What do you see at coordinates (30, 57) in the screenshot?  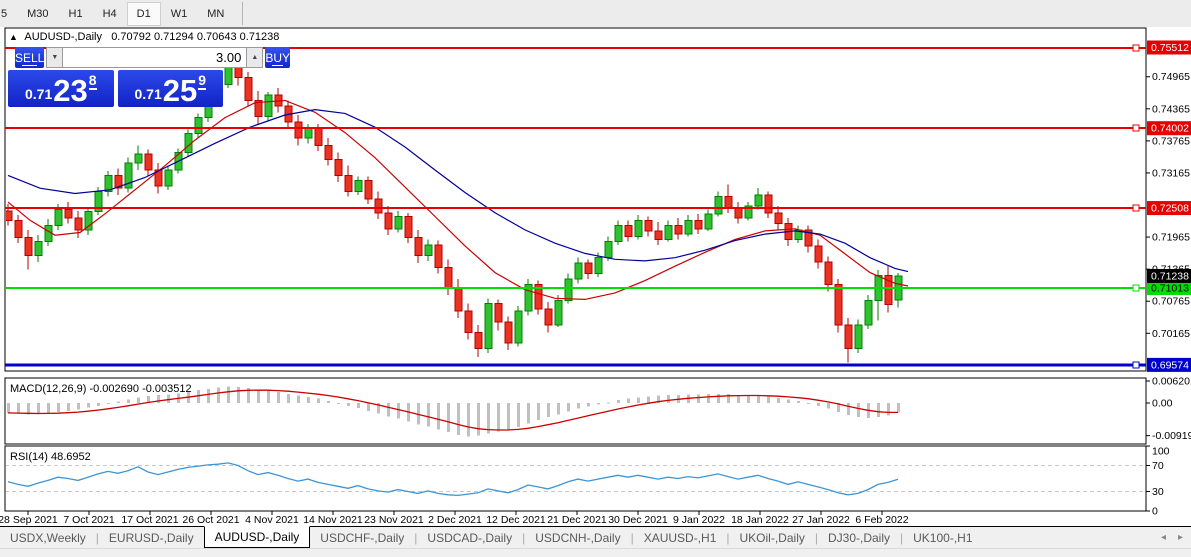 I see `sell-button: SELL` at bounding box center [30, 57].